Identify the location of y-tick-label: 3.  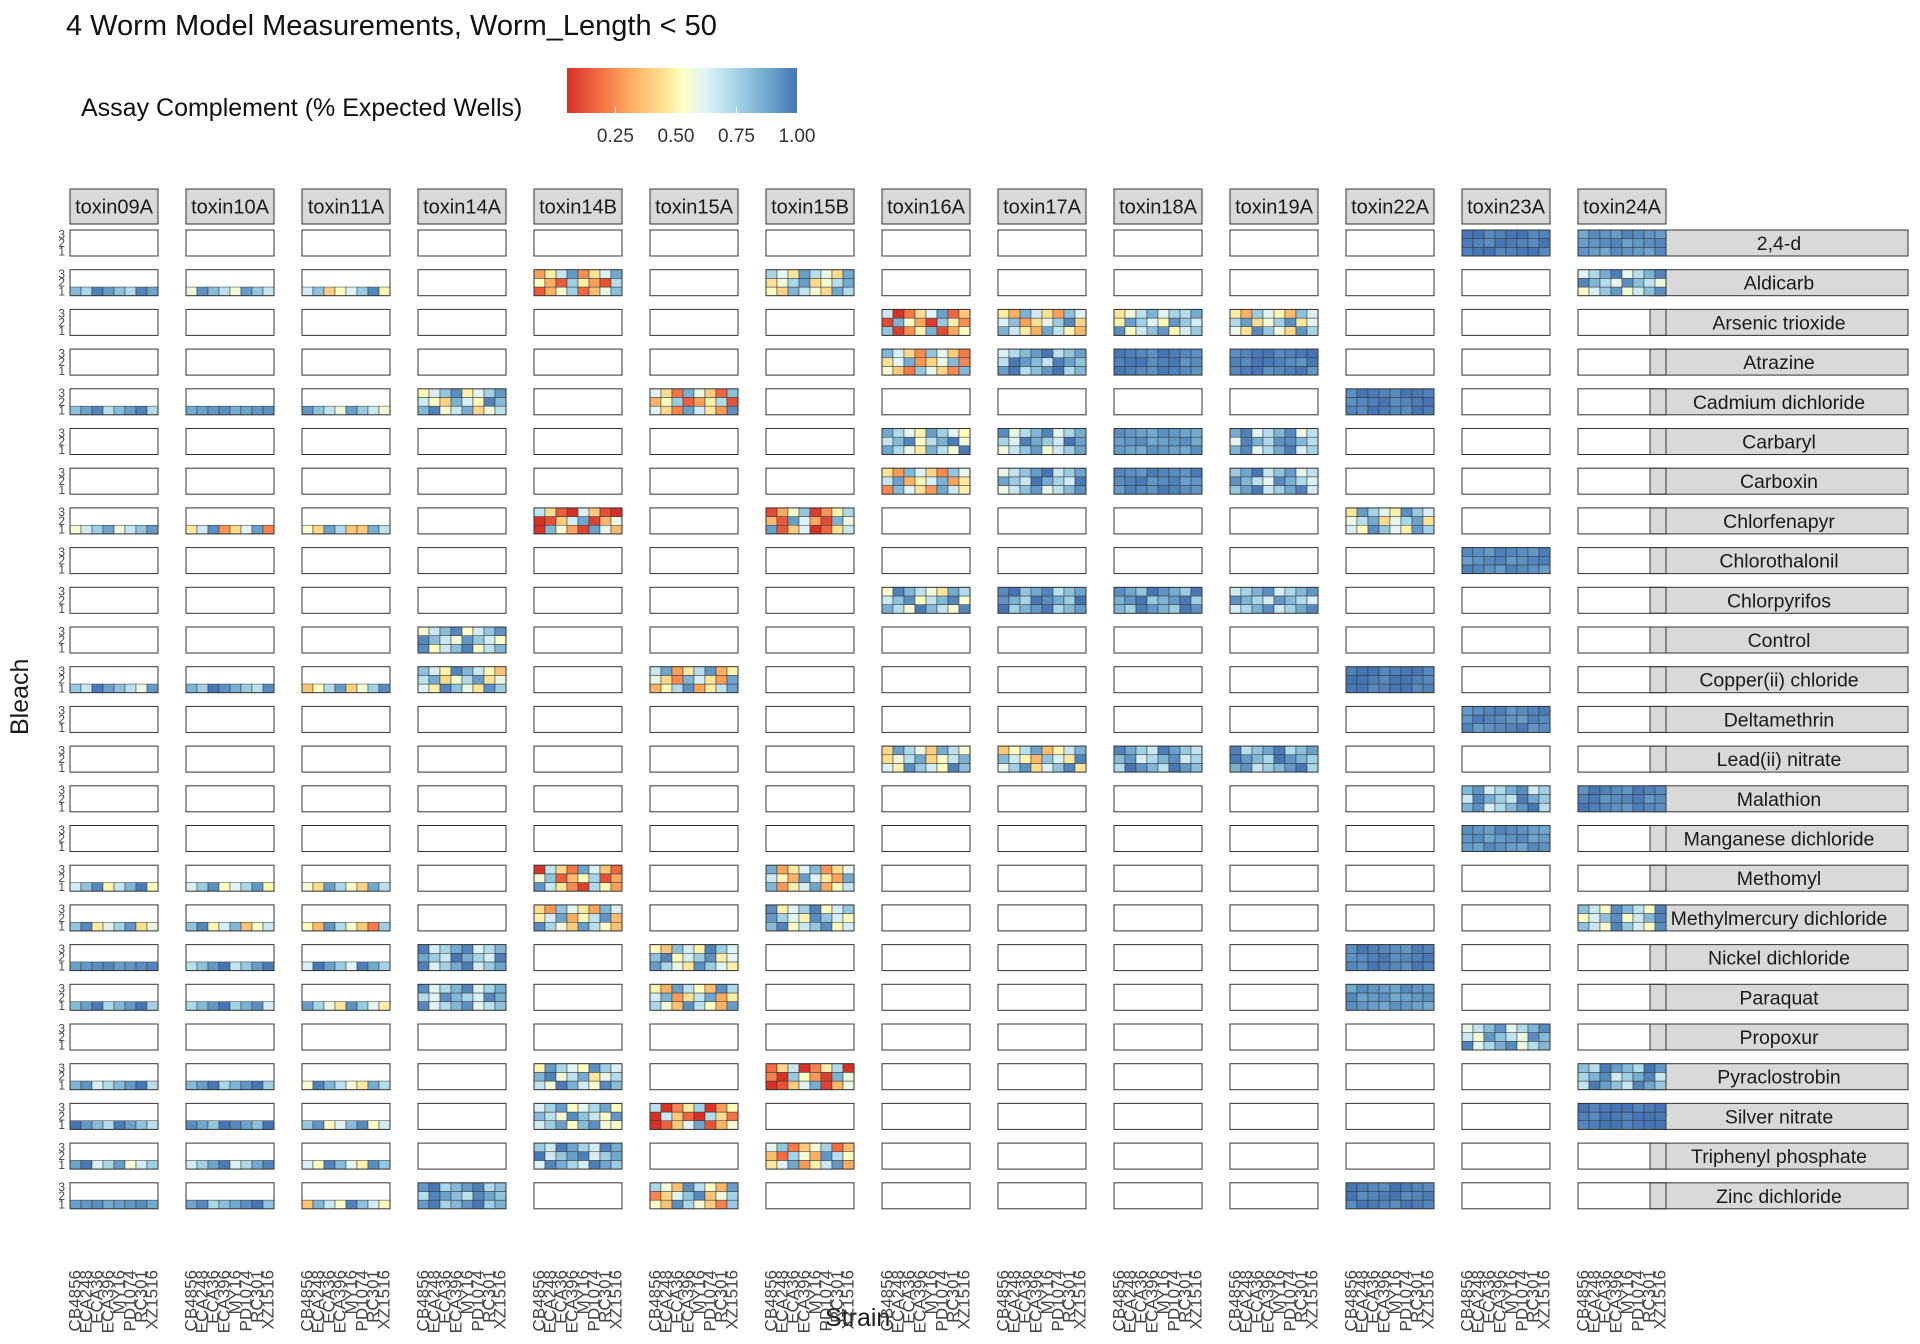
(61, 234).